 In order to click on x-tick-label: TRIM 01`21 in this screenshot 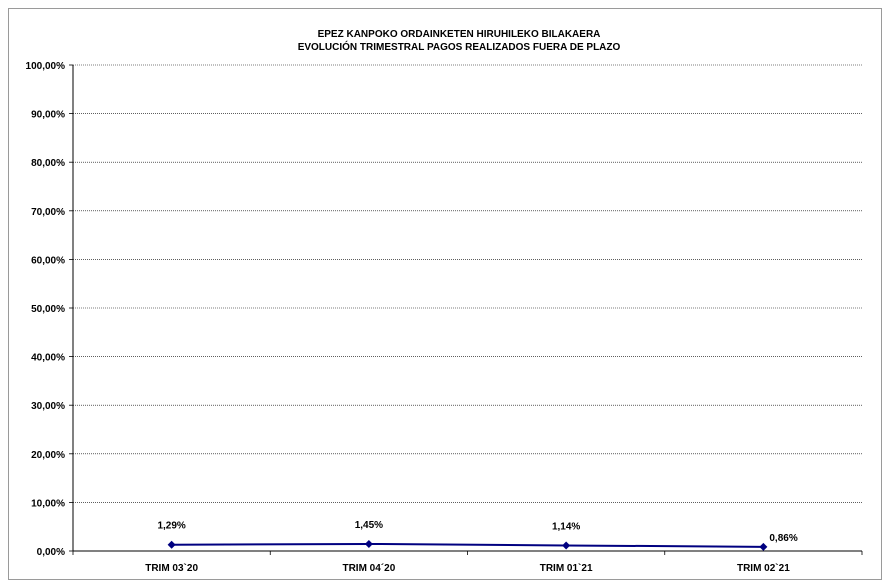, I will do `click(566, 568)`.